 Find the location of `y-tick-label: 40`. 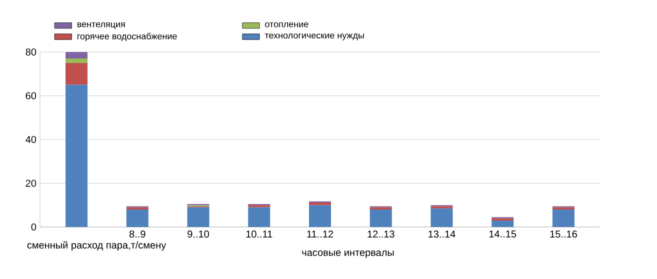

y-tick-label: 40 is located at coordinates (31, 140).